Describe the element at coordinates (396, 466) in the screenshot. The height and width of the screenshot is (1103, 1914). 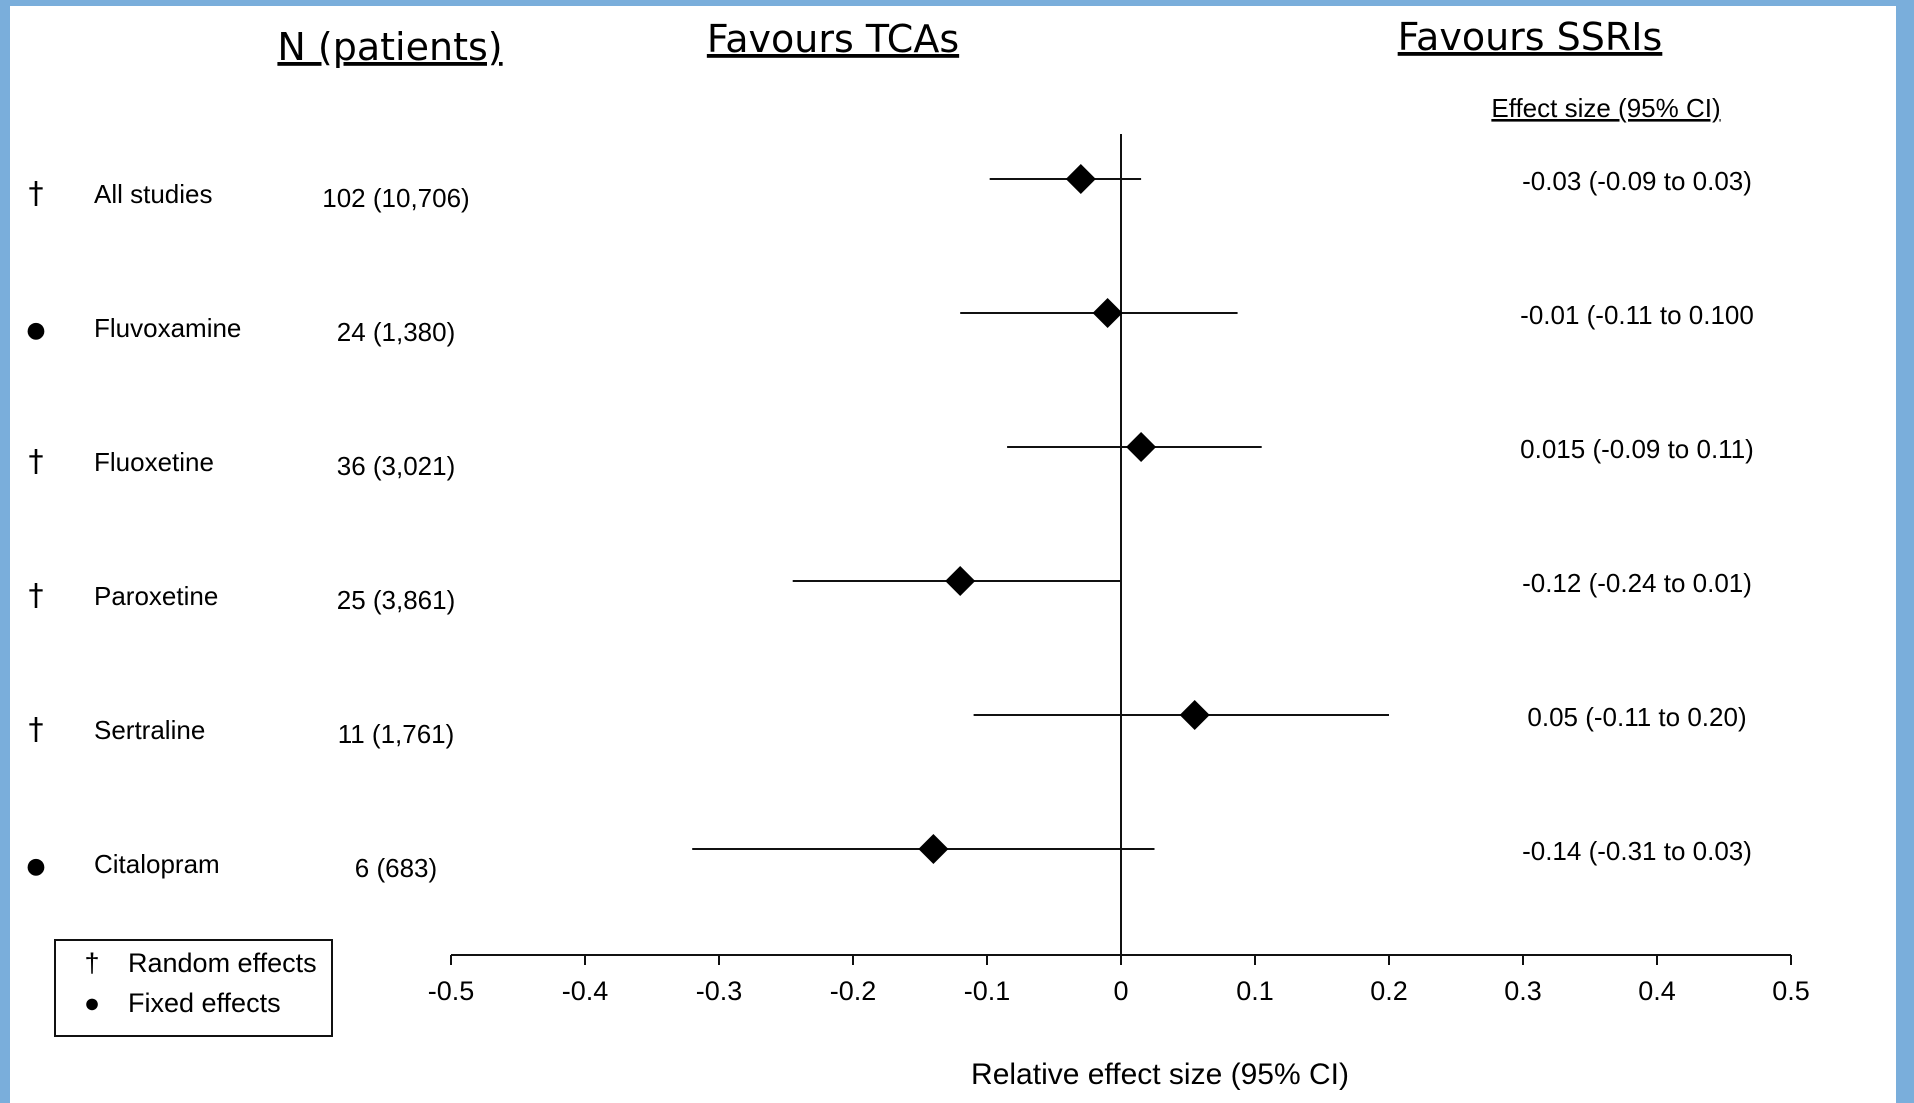
I see `row-n-fluoxetine: 36 (3,021)` at that location.